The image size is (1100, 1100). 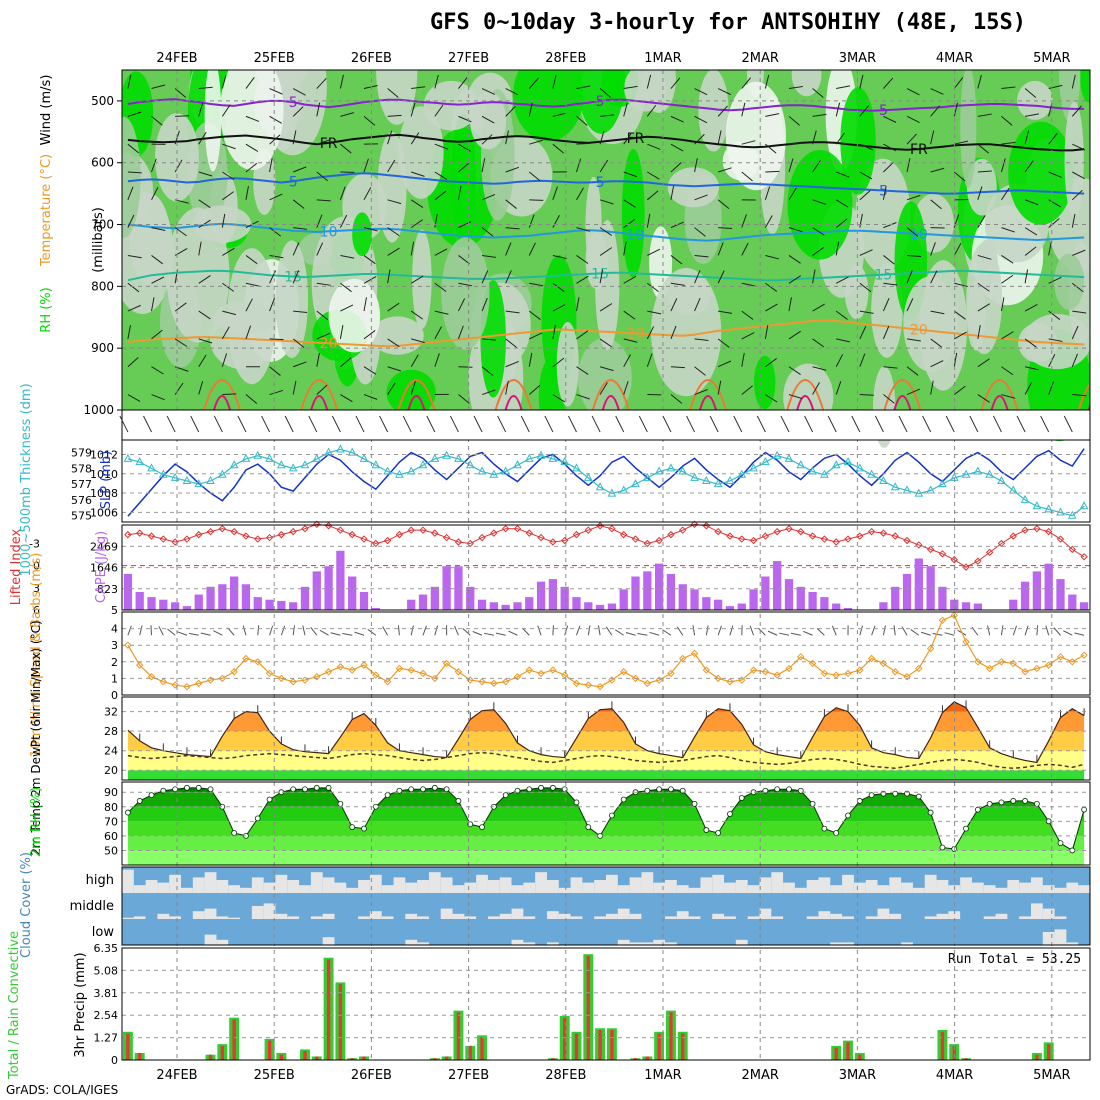 What do you see at coordinates (104, 568) in the screenshot?
I see `cape-tick-label: 1646` at bounding box center [104, 568].